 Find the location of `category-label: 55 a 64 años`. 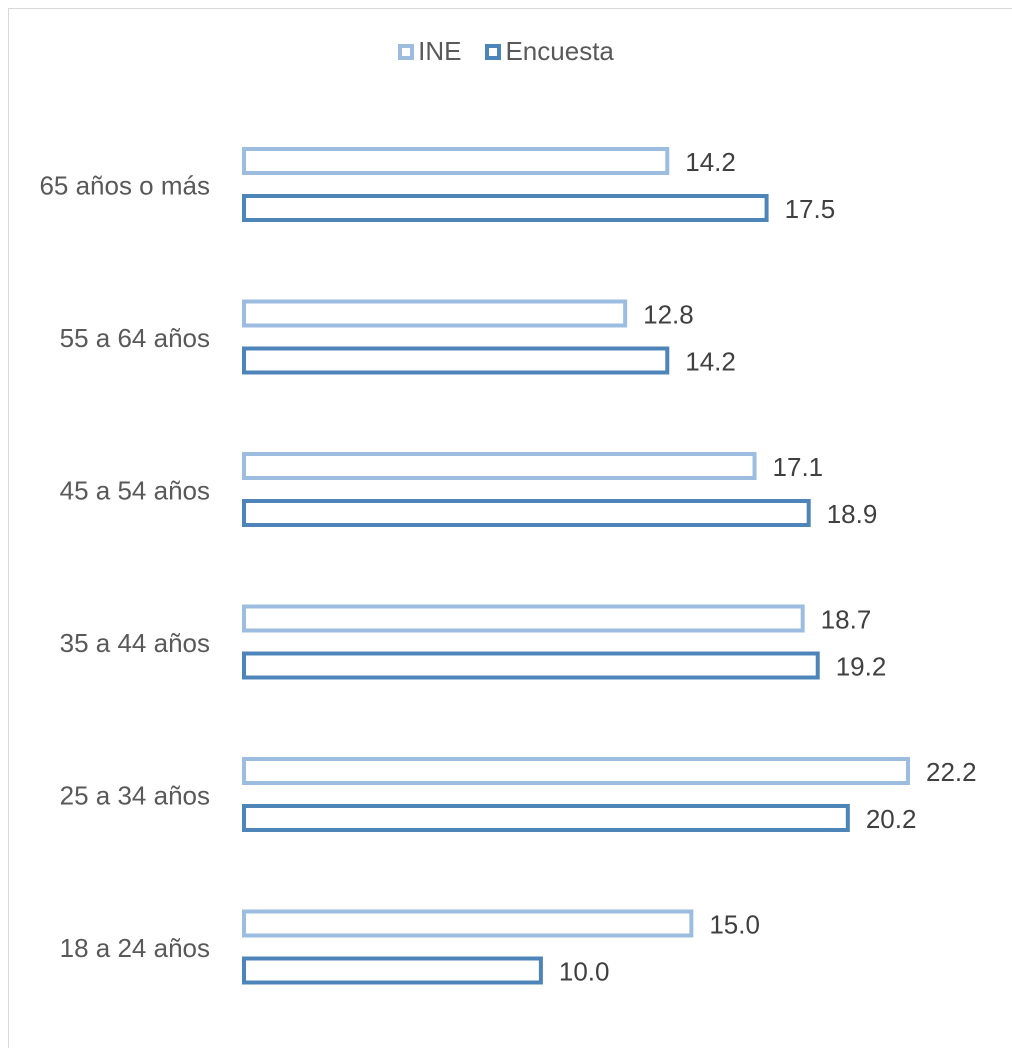

category-label: 55 a 64 años is located at coordinates (135, 338).